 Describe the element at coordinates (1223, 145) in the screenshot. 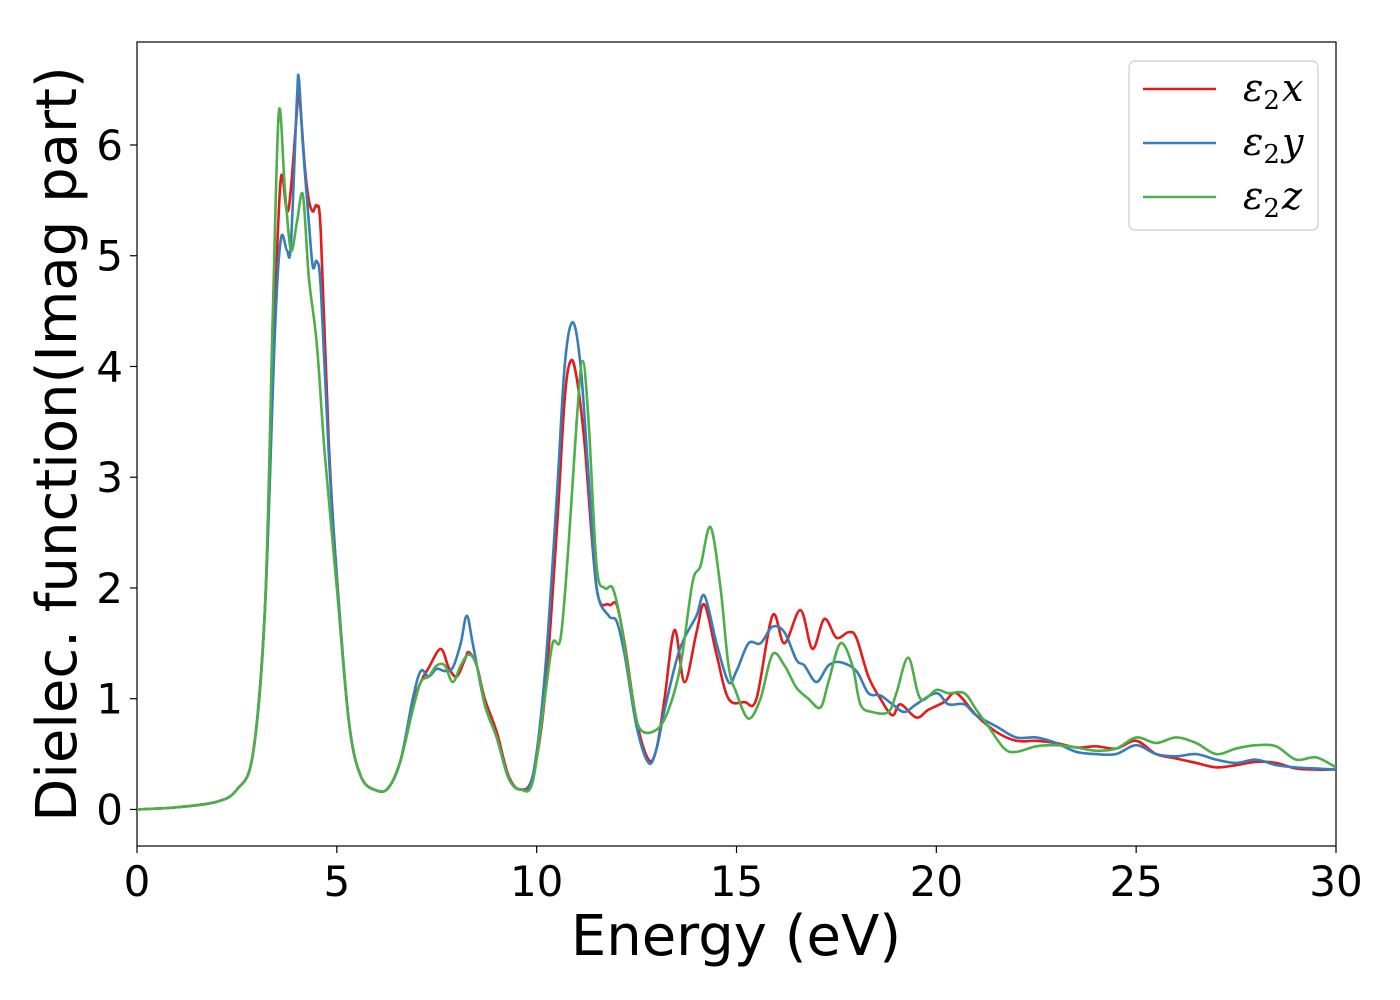

I see `legend-box` at that location.